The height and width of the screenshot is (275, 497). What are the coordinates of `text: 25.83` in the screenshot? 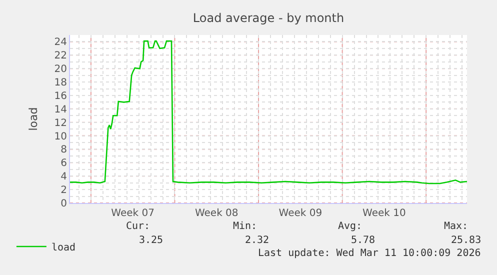 It's located at (466, 240).